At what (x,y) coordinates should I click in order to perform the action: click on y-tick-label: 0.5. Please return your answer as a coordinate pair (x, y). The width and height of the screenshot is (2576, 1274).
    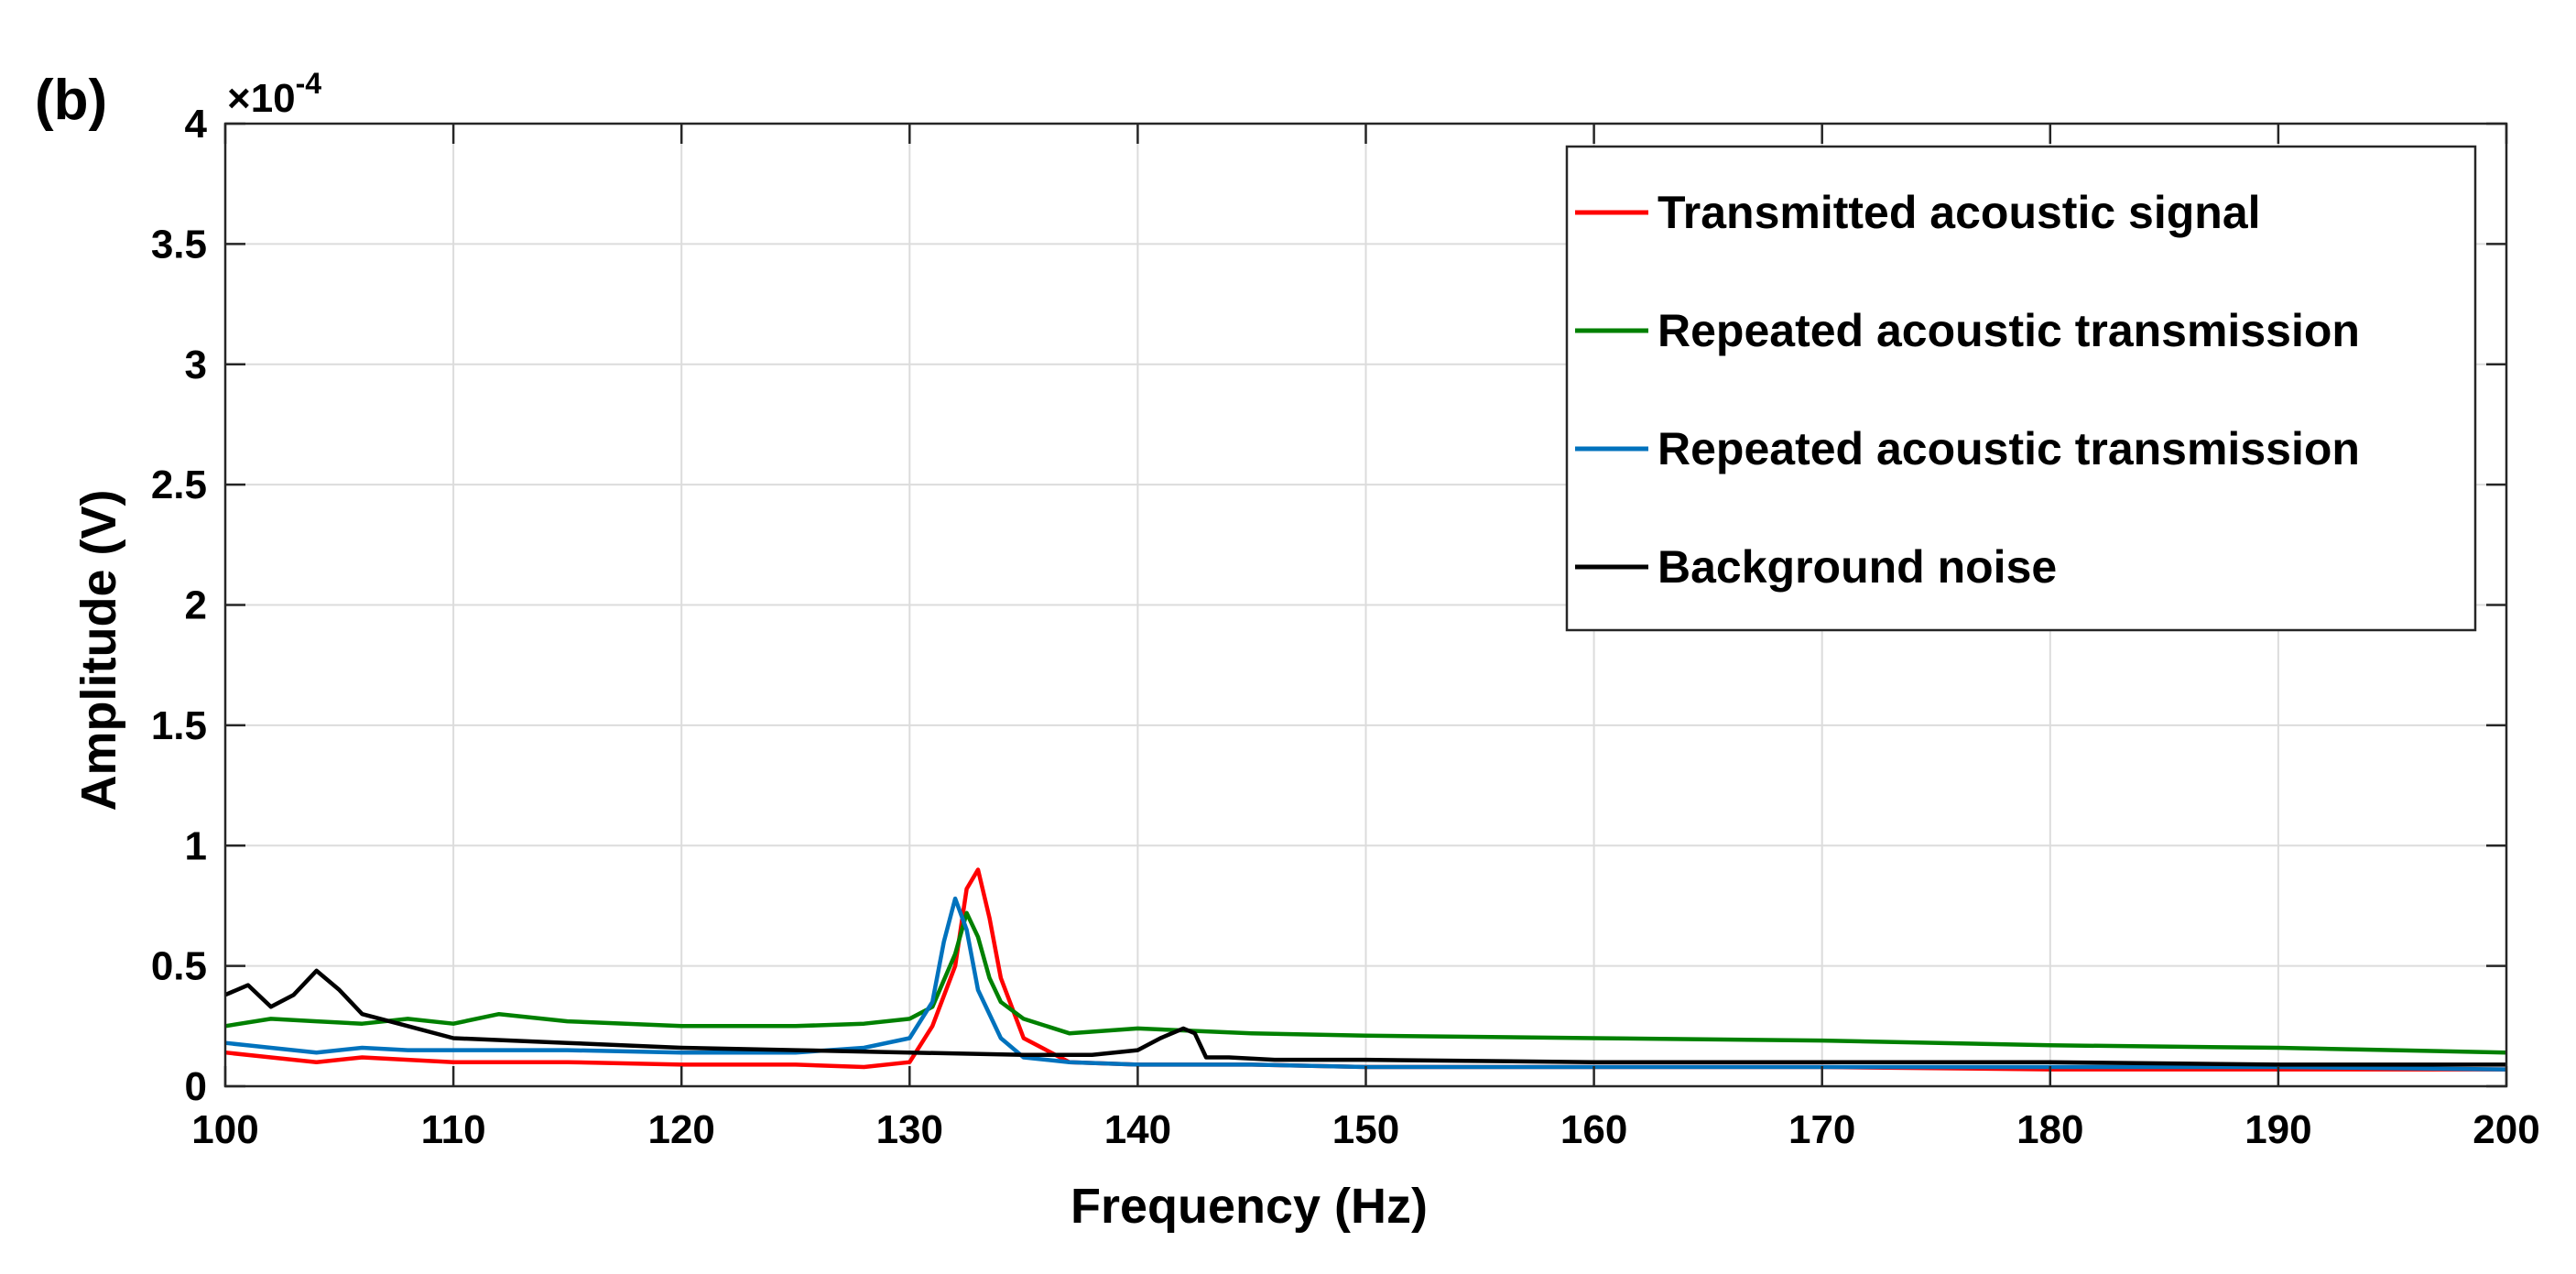
    Looking at the image, I should click on (179, 966).